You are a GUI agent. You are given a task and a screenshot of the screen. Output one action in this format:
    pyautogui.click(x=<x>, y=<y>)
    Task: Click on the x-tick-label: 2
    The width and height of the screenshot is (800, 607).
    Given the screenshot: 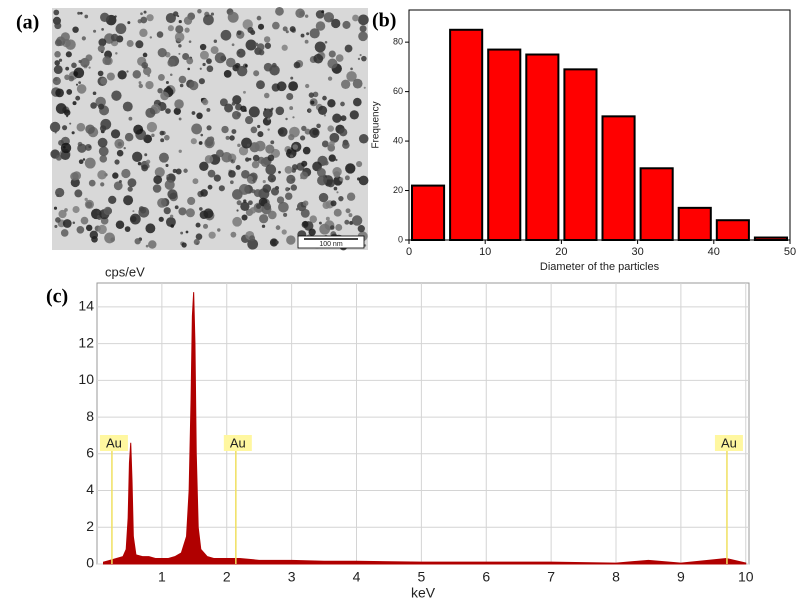 What is the action you would take?
    pyautogui.click(x=227, y=577)
    